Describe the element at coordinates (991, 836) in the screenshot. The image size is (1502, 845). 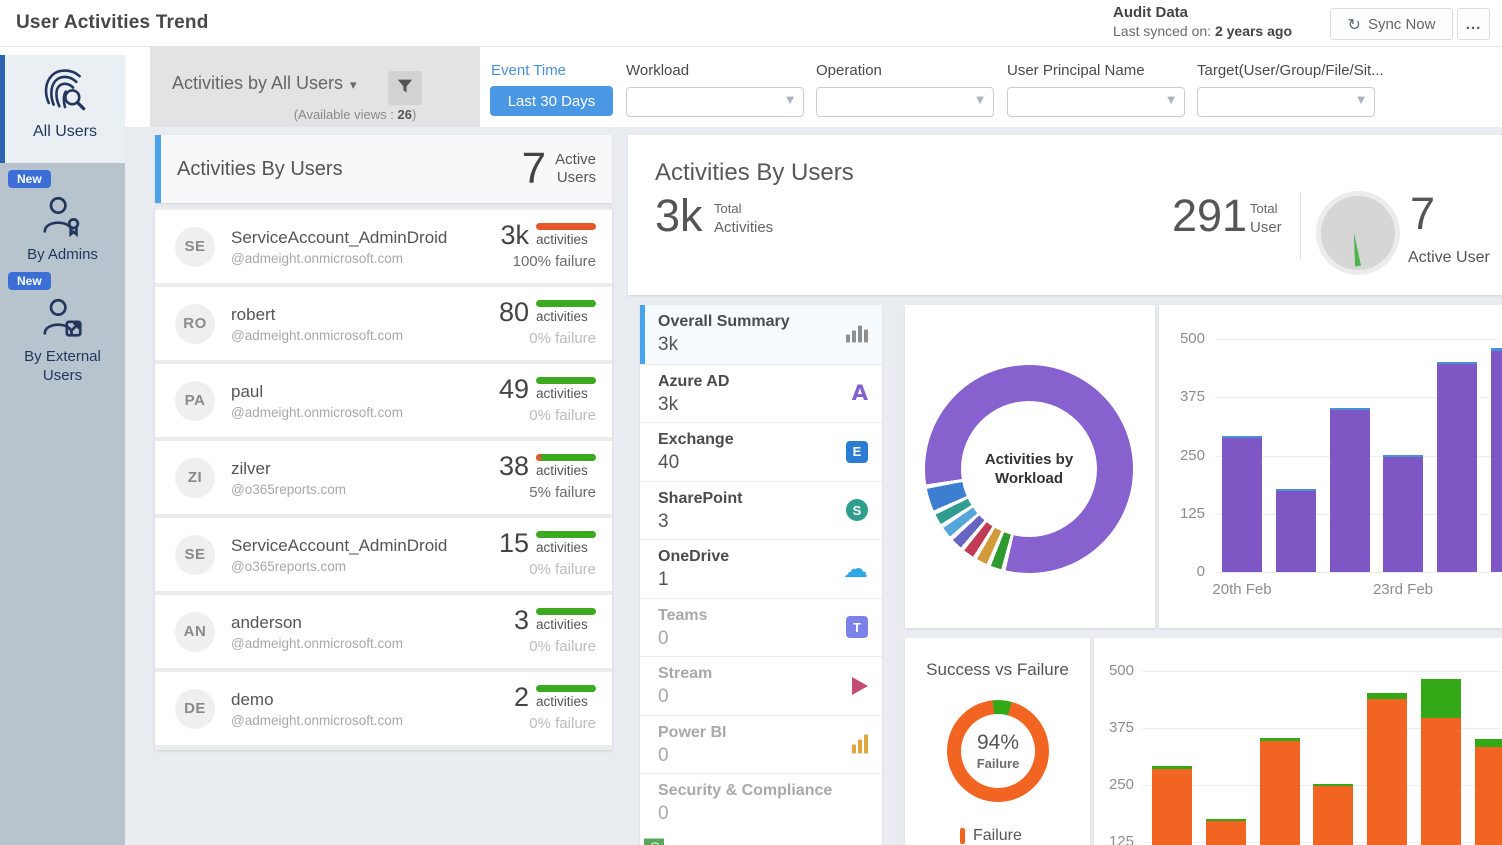
I see `legend: Failure` at that location.